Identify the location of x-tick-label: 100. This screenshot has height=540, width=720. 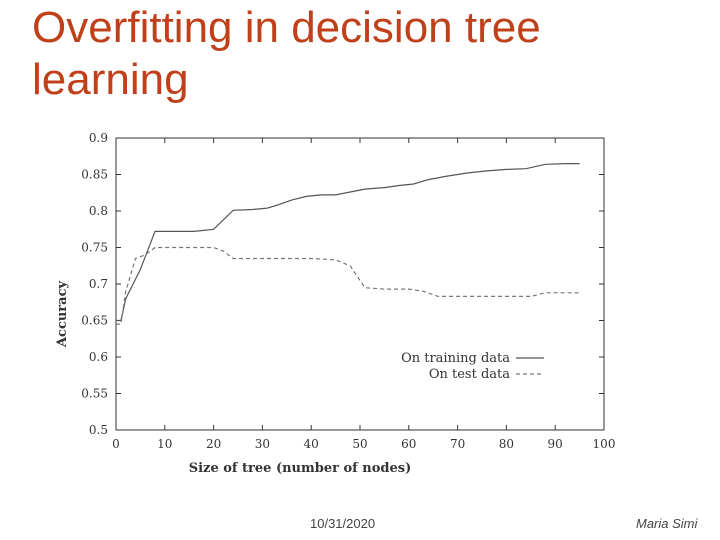
(604, 444).